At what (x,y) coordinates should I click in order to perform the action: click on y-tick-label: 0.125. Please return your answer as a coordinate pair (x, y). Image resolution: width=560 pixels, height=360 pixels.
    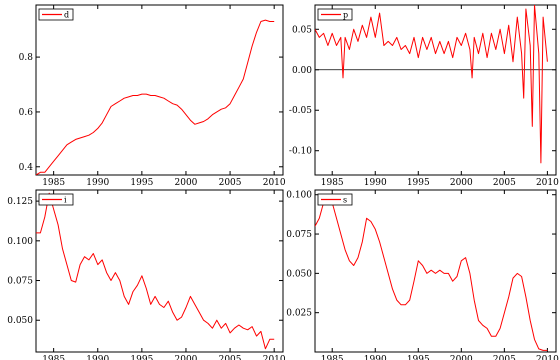
    Looking at the image, I should click on (20, 202).